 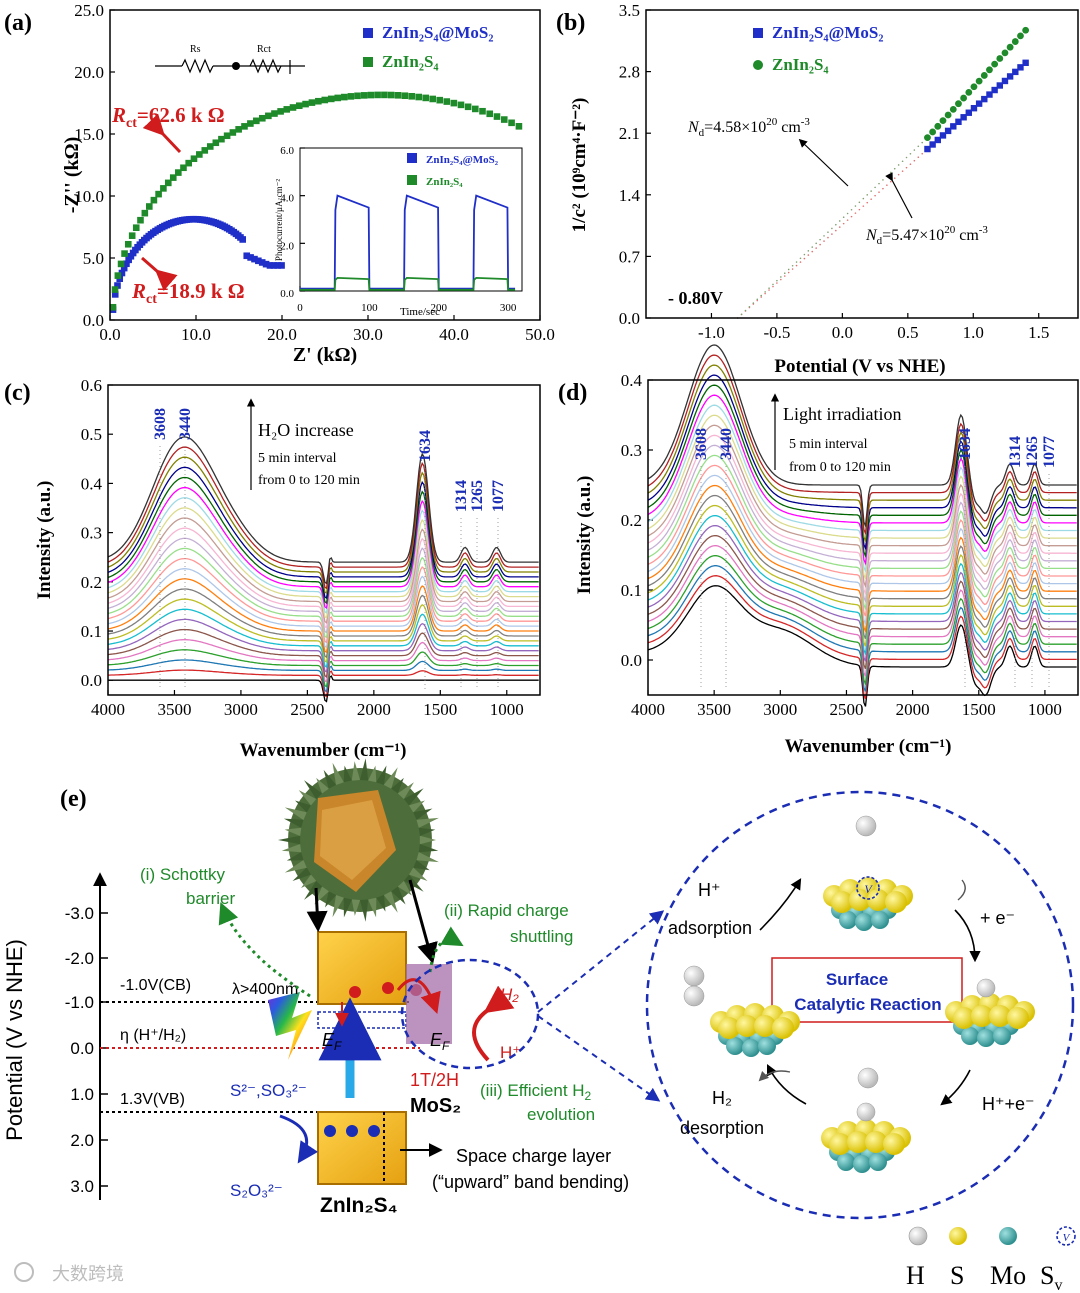 What do you see at coordinates (507, 709) in the screenshot?
I see `x-tick-label: 1000` at bounding box center [507, 709].